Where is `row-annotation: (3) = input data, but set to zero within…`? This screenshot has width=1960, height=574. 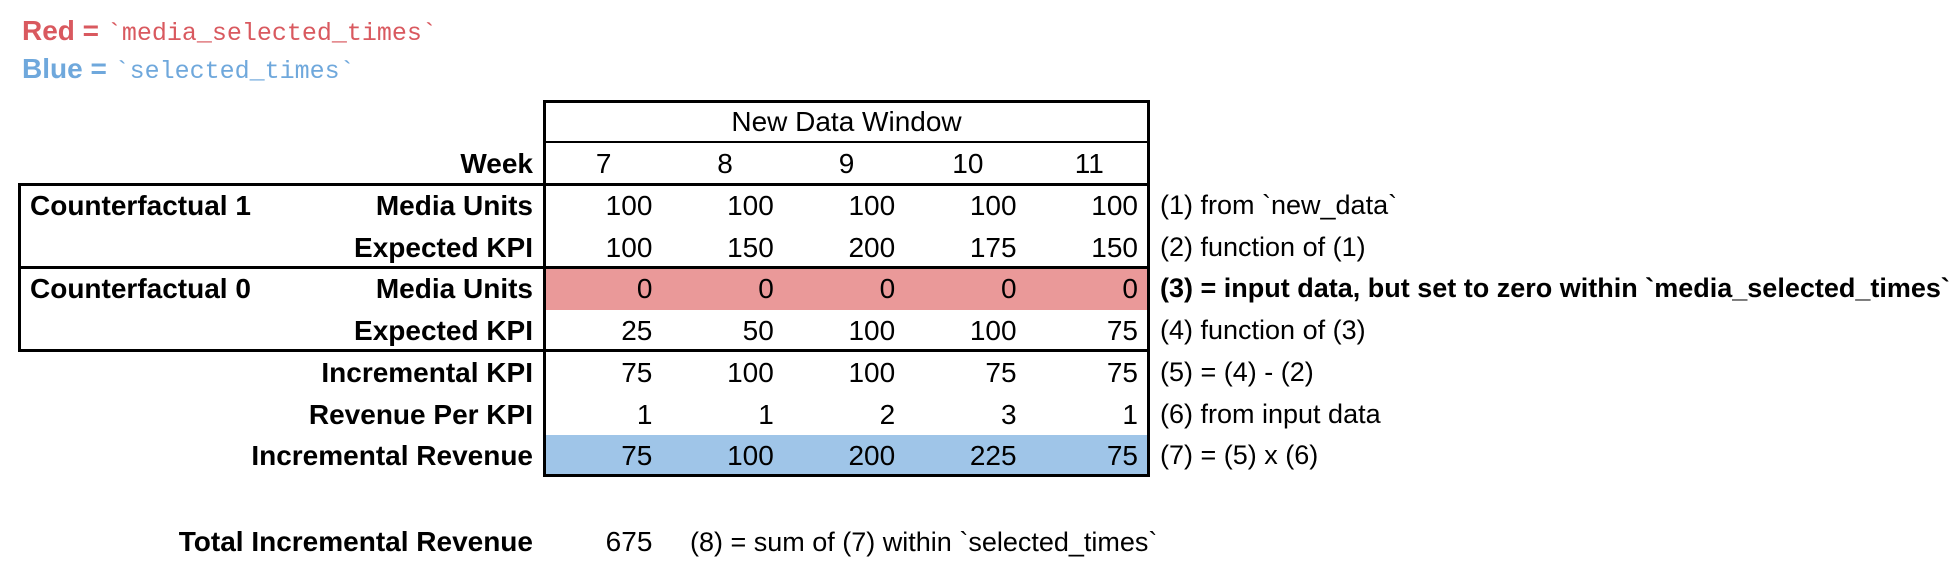 row-annotation: (3) = input data, but set to zero within… is located at coordinates (1555, 288).